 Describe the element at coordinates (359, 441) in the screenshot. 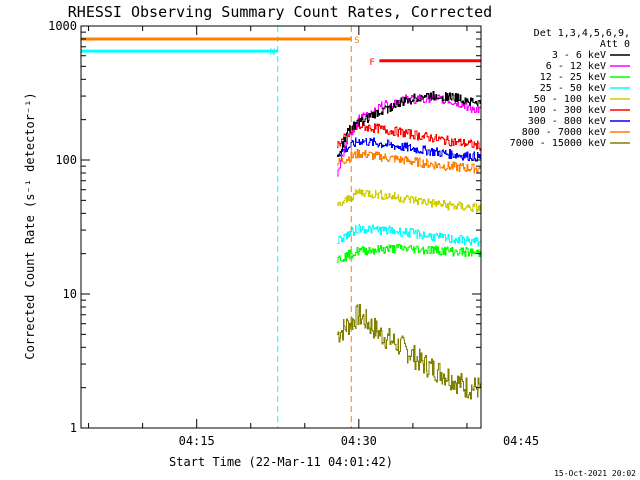

I see `x-tick-label: 04:30` at that location.